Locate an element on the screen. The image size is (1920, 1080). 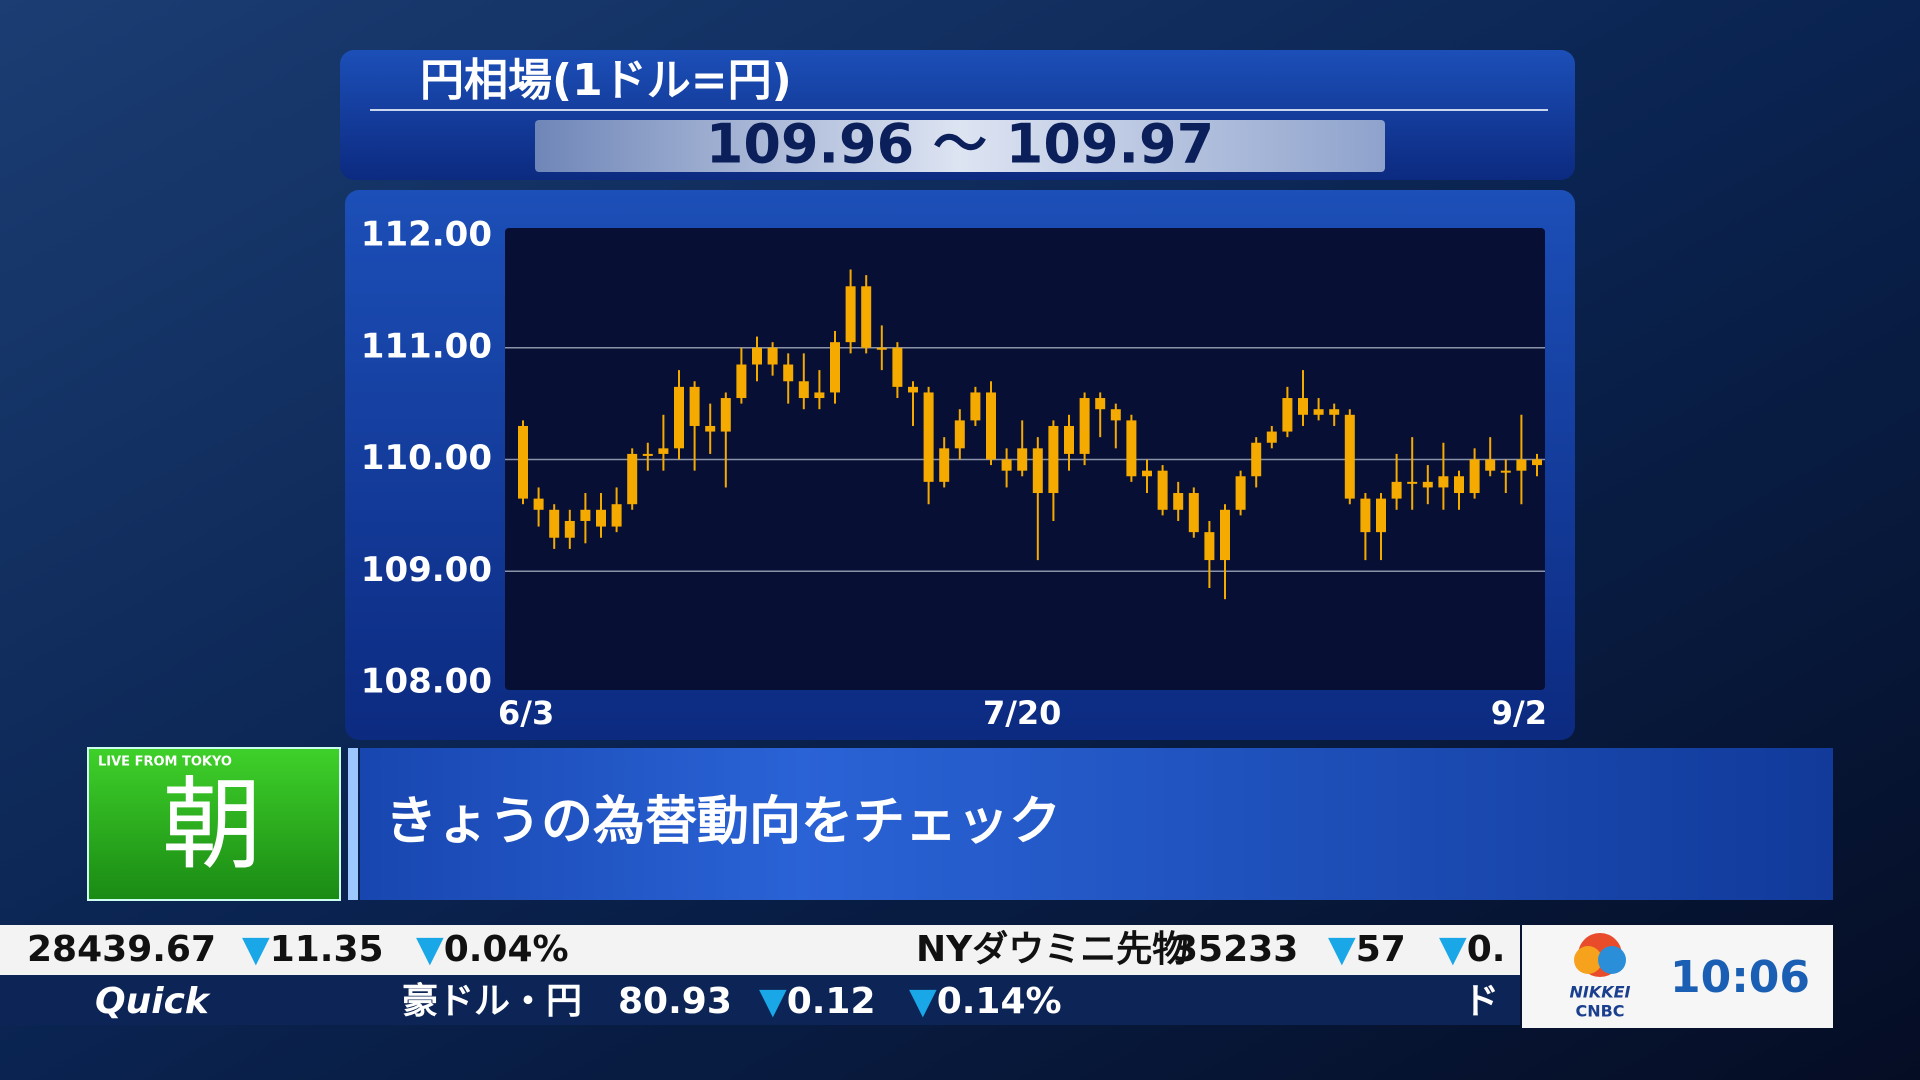
y-tick-label: 108.00 is located at coordinates (426, 682).